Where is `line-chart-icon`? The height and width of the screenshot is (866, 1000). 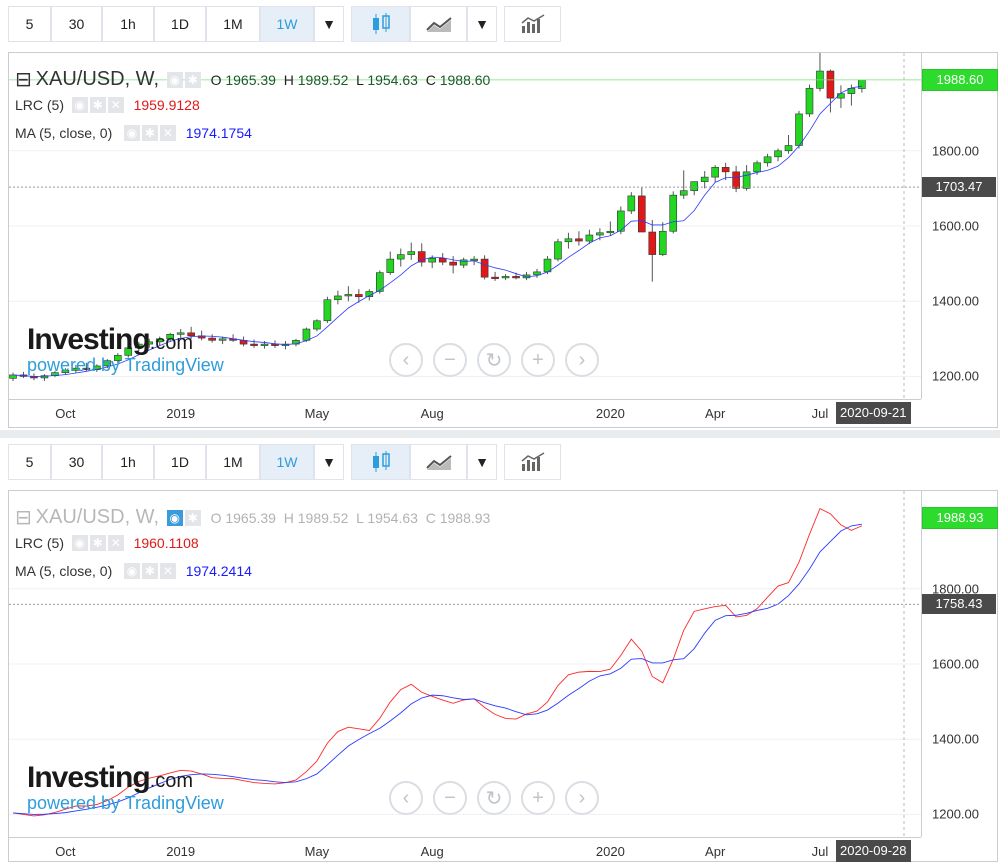
line-chart-icon is located at coordinates (438, 24).